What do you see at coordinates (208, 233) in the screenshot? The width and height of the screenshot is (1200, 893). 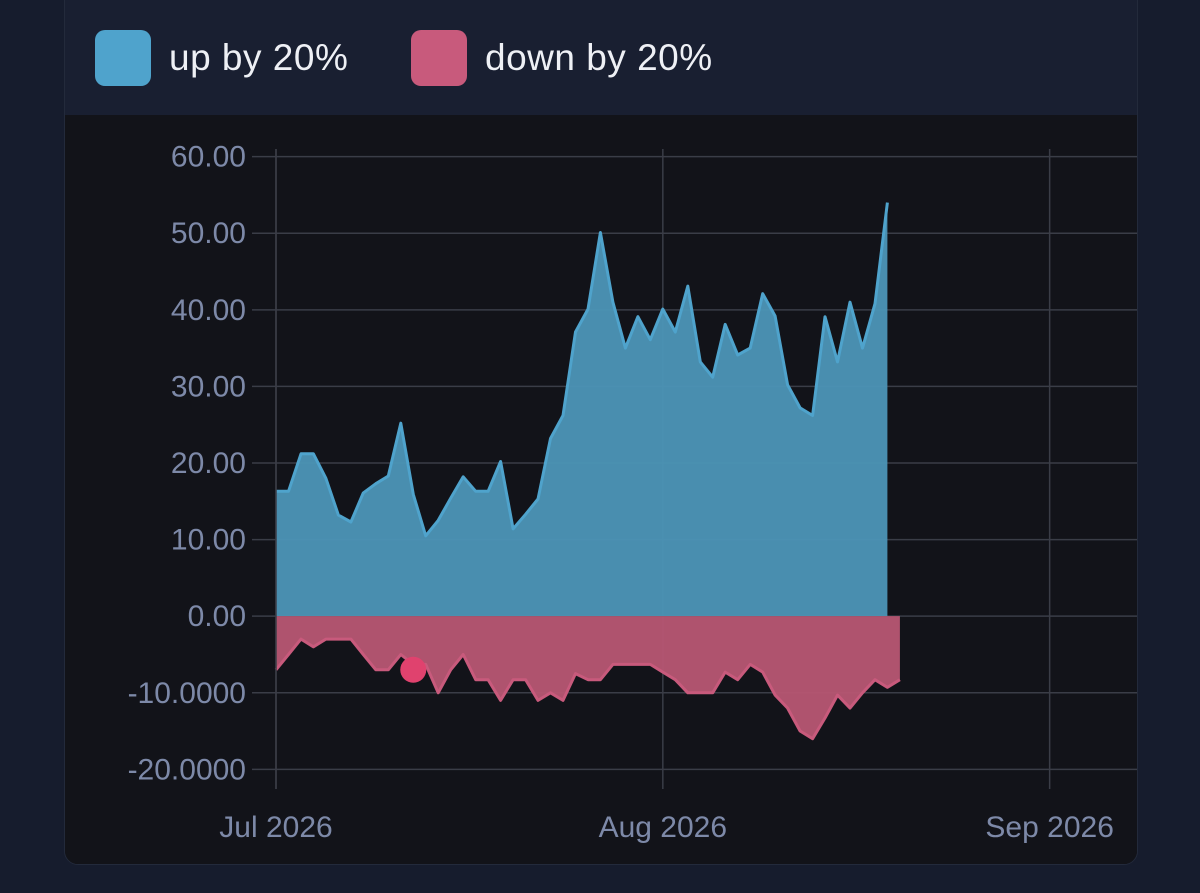 I see `y-tick-label: 50.00` at bounding box center [208, 233].